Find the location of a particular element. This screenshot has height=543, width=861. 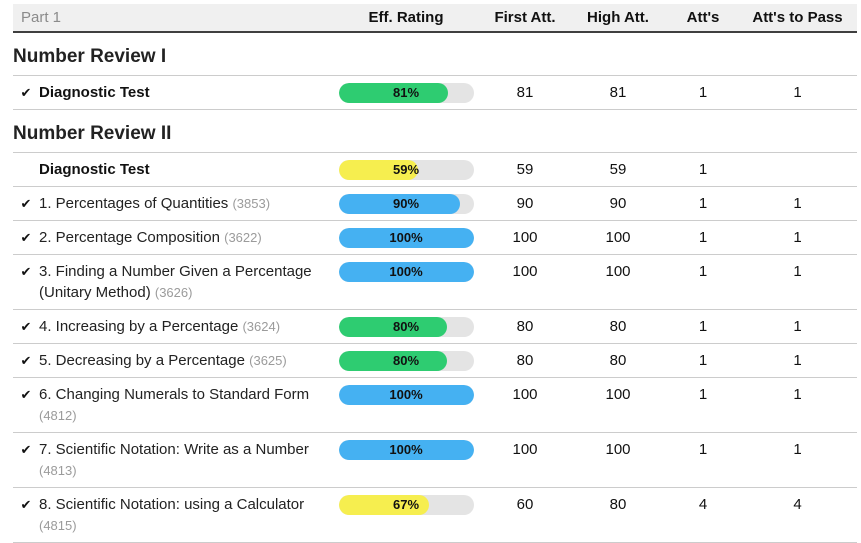

lesson-title-text: 6. Changing Numerals to Standard Form is located at coordinates (174, 394).